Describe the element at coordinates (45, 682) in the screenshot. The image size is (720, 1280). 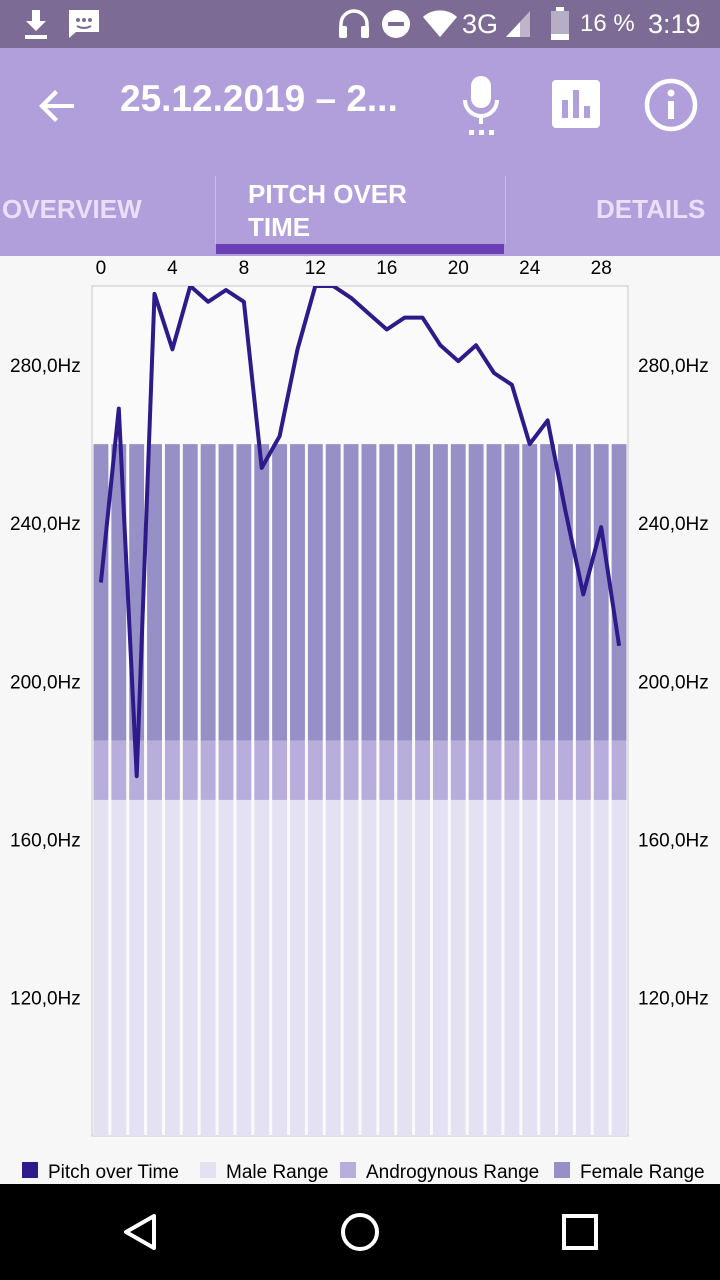
I see `y-tick-label-left: 200,0Hz` at that location.